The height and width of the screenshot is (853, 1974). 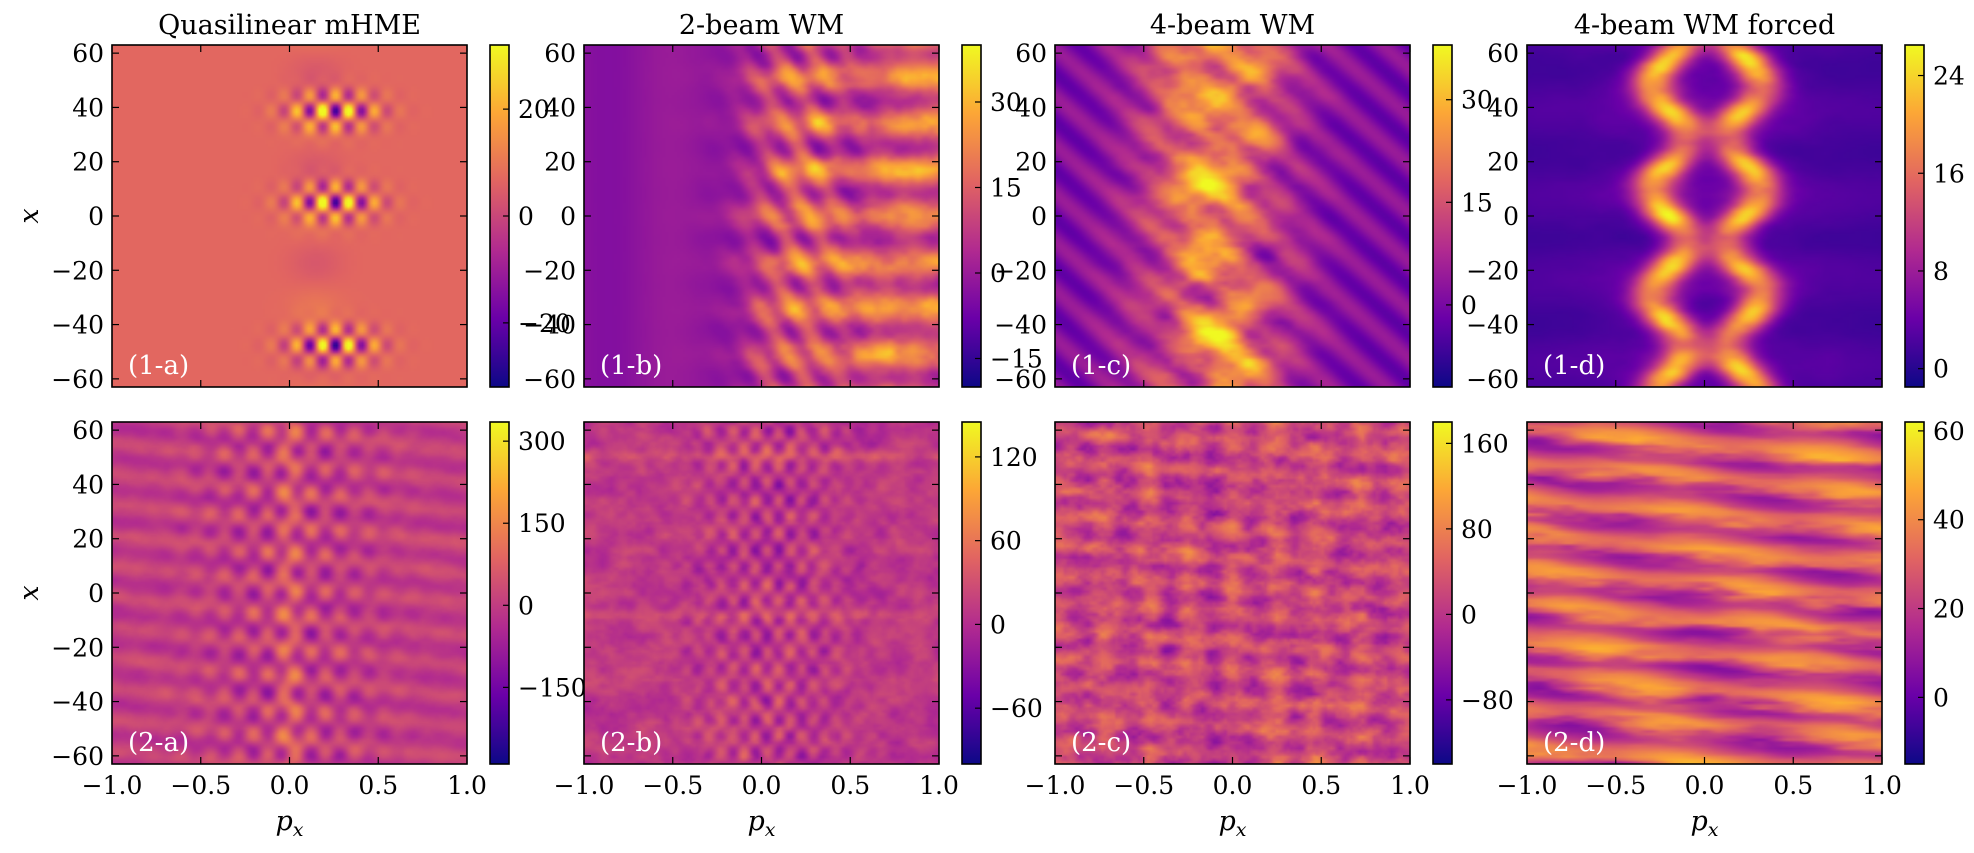 What do you see at coordinates (762, 785) in the screenshot?
I see `xtick-label-2-b-2: 0.0` at bounding box center [762, 785].